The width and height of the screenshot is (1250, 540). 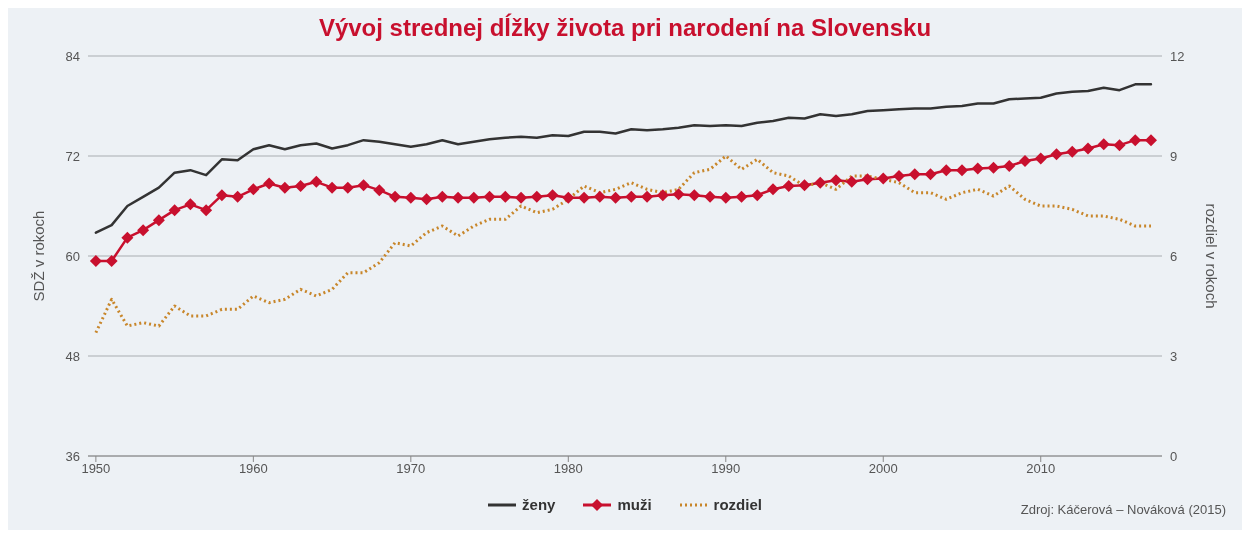 What do you see at coordinates (625, 27) in the screenshot?
I see `chart-title: Vývoj strednej dĺžky života pri narodení na Slovensku` at bounding box center [625, 27].